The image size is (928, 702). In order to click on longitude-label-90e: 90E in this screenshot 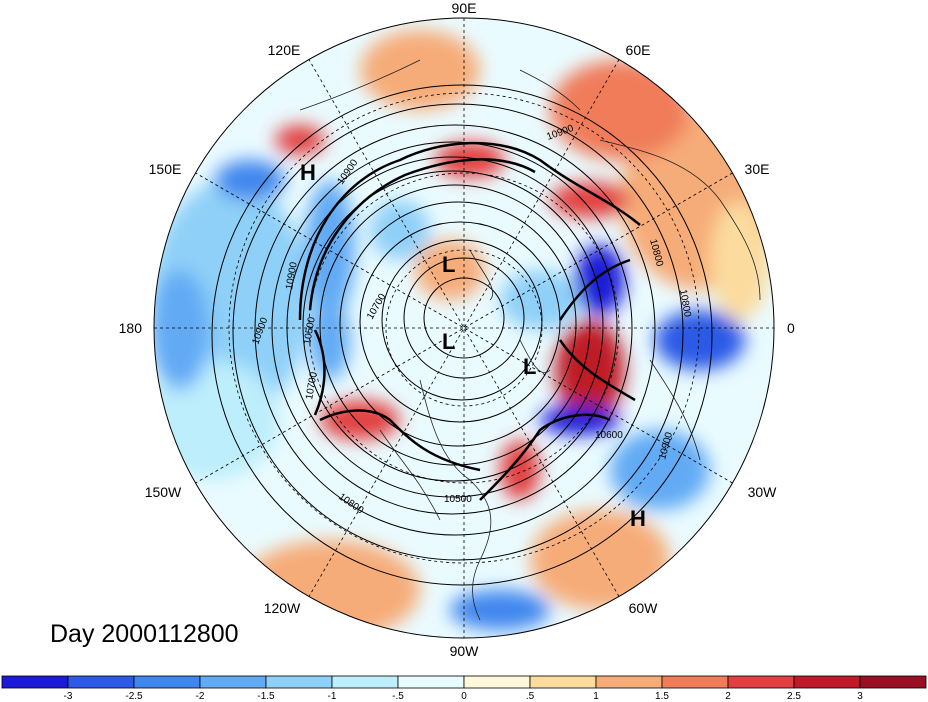, I will do `click(464, 8)`.